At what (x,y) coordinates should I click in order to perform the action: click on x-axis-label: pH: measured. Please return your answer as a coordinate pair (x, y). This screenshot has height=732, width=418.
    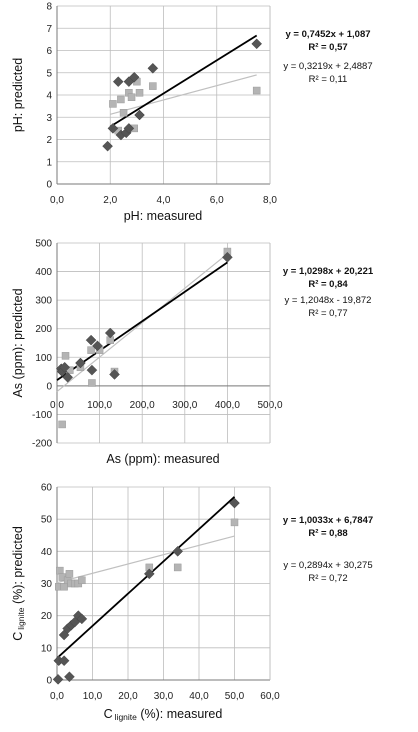
    Looking at the image, I should click on (163, 216).